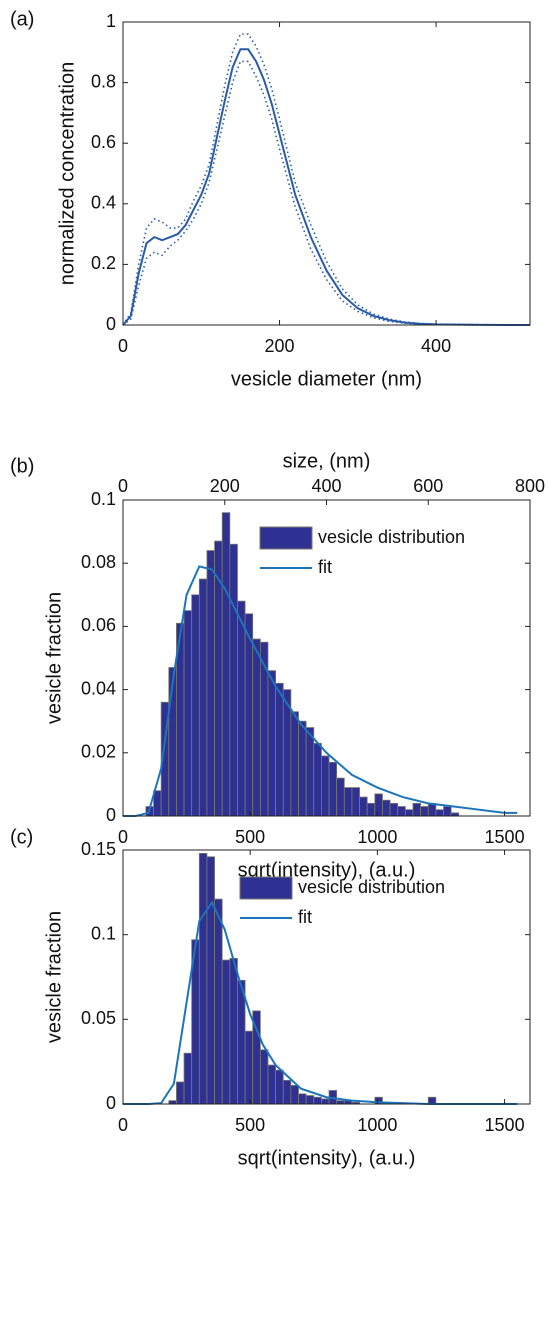 This screenshot has width=549, height=1317. I want to click on x-tick-label: 400, so click(436, 346).